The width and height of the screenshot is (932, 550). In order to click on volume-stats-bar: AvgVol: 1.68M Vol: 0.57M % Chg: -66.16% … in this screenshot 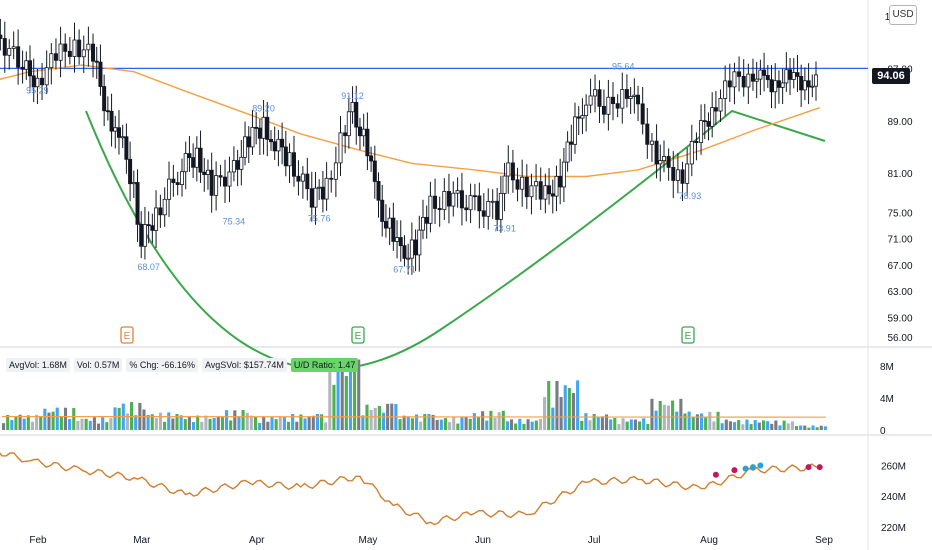, I will do `click(182, 365)`.